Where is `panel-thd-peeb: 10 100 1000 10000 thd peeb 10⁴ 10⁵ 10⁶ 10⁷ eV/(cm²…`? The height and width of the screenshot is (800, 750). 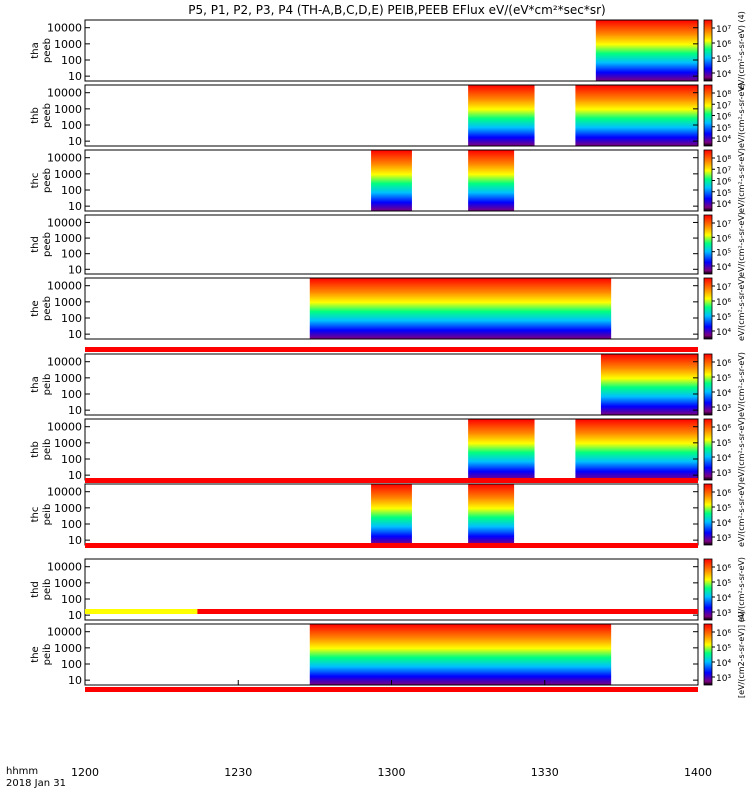
panel-thd-peeb: 10 100 1000 10000 thd peeb 10⁴ 10⁵ 10⁶ 10⁷ eV/(cm²… is located at coordinates (388, 244).